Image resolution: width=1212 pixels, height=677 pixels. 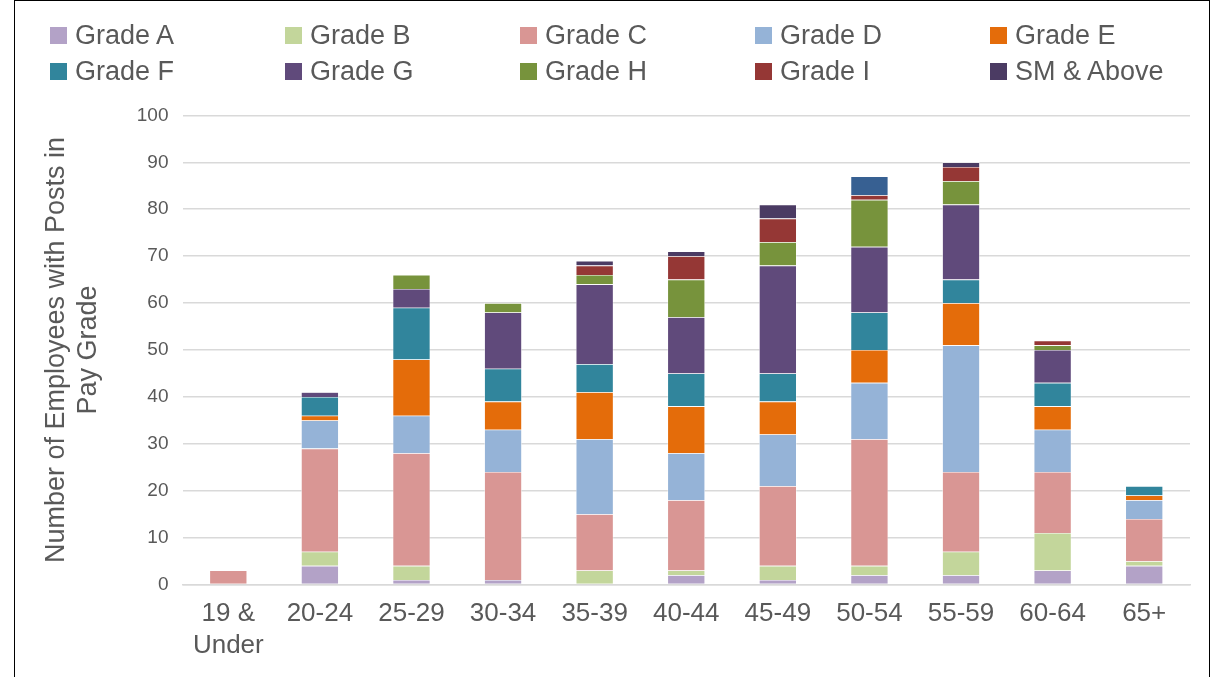 I want to click on legend-label: Grade C, so click(x=596, y=35).